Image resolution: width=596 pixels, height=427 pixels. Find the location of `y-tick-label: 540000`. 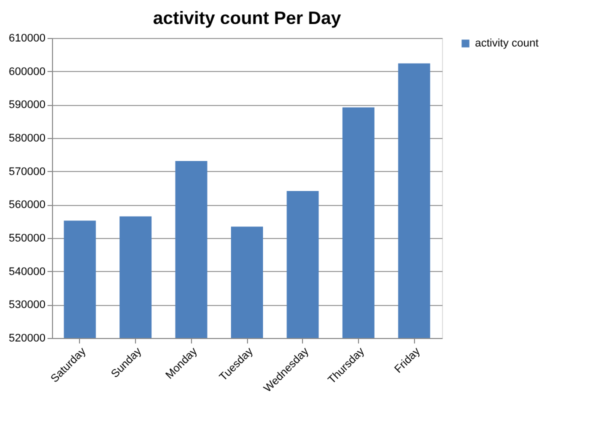

y-tick-label: 540000 is located at coordinates (27, 272).